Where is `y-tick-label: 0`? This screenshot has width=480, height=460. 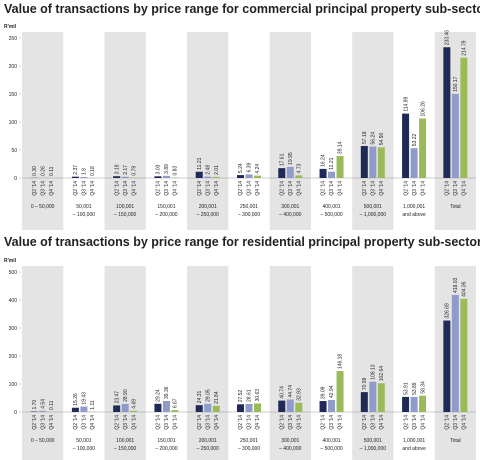 y-tick-label: 0 is located at coordinates (15, 179).